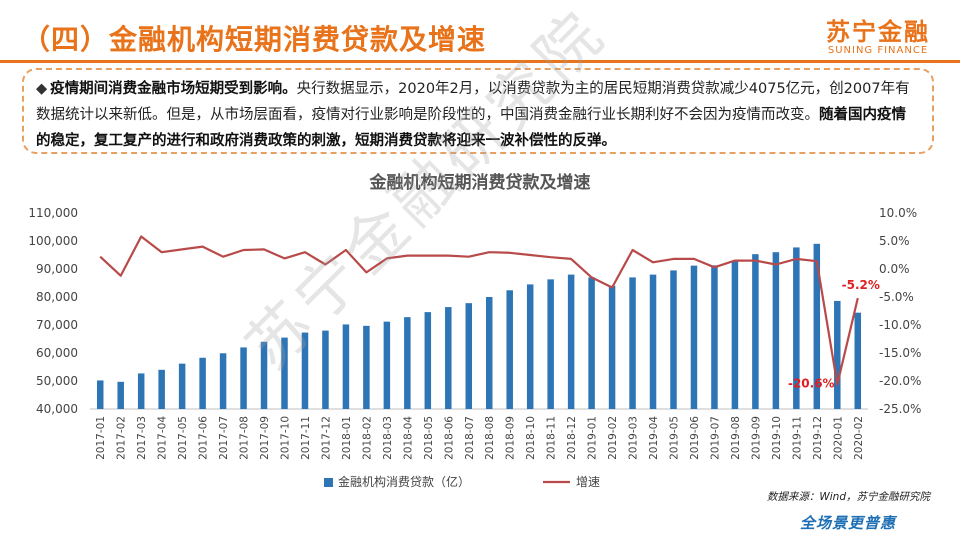 The width and height of the screenshot is (960, 540). Describe the element at coordinates (511, 438) in the screenshot. I see `x-tick-label: 2018-09` at that location.